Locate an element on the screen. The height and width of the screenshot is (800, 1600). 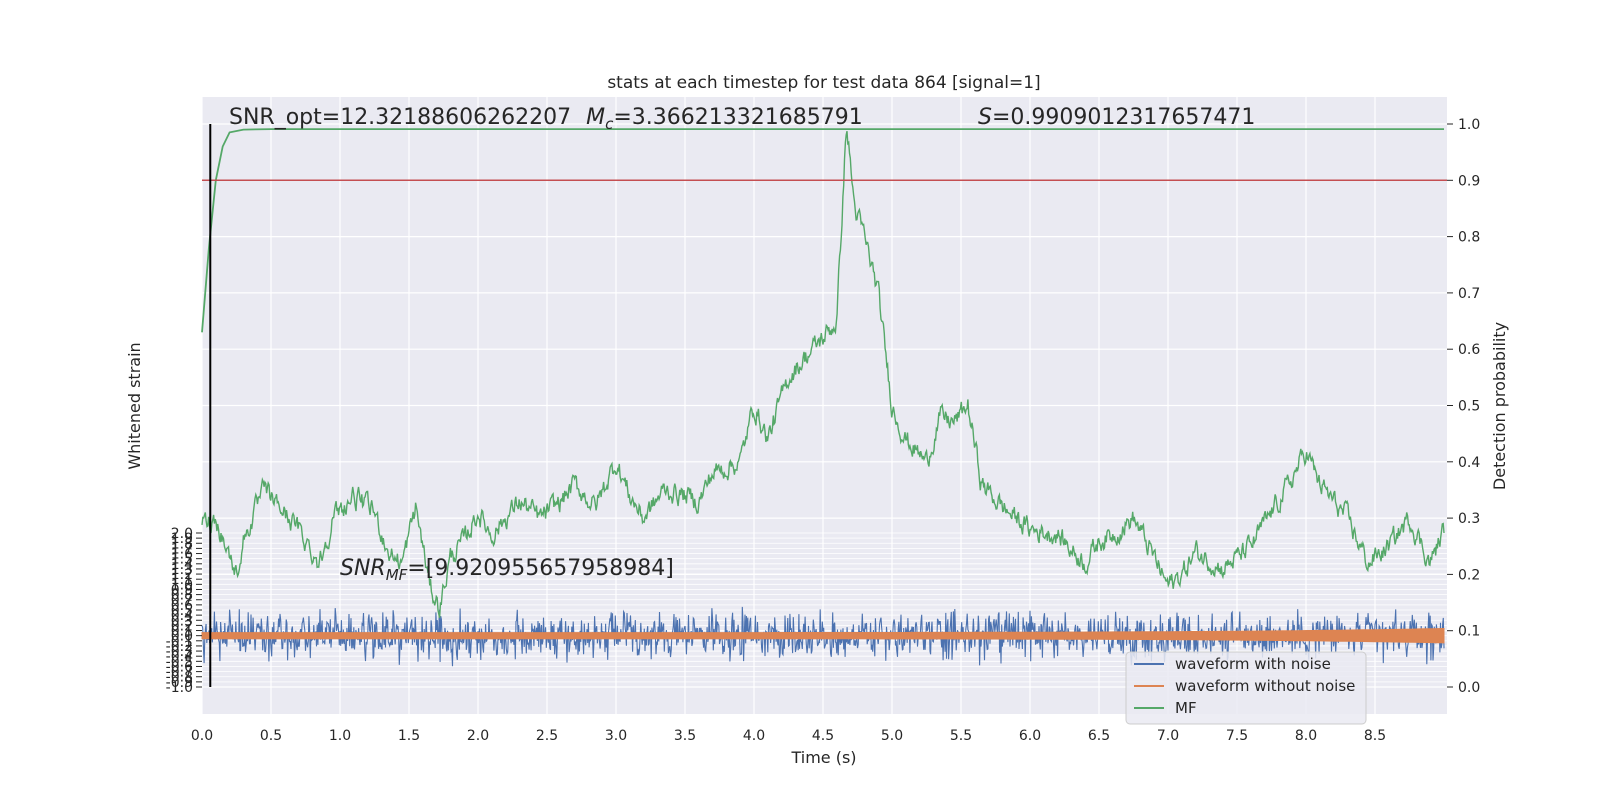
s-value: =0.9909012317657471 is located at coordinates (1123, 117).